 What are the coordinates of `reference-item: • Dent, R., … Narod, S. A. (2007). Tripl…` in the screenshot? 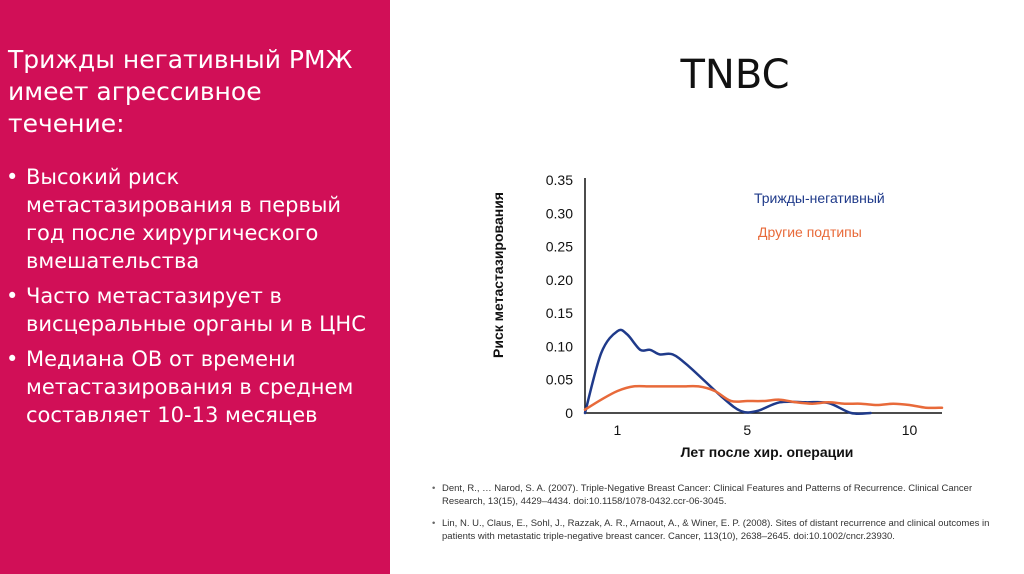 It's located at (722, 495).